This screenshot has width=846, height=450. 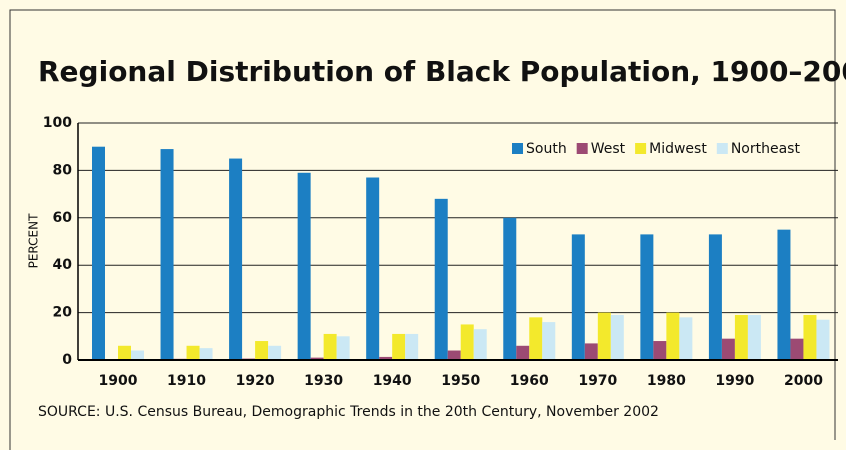 I want to click on x-tick-label: 1990, so click(x=734, y=381).